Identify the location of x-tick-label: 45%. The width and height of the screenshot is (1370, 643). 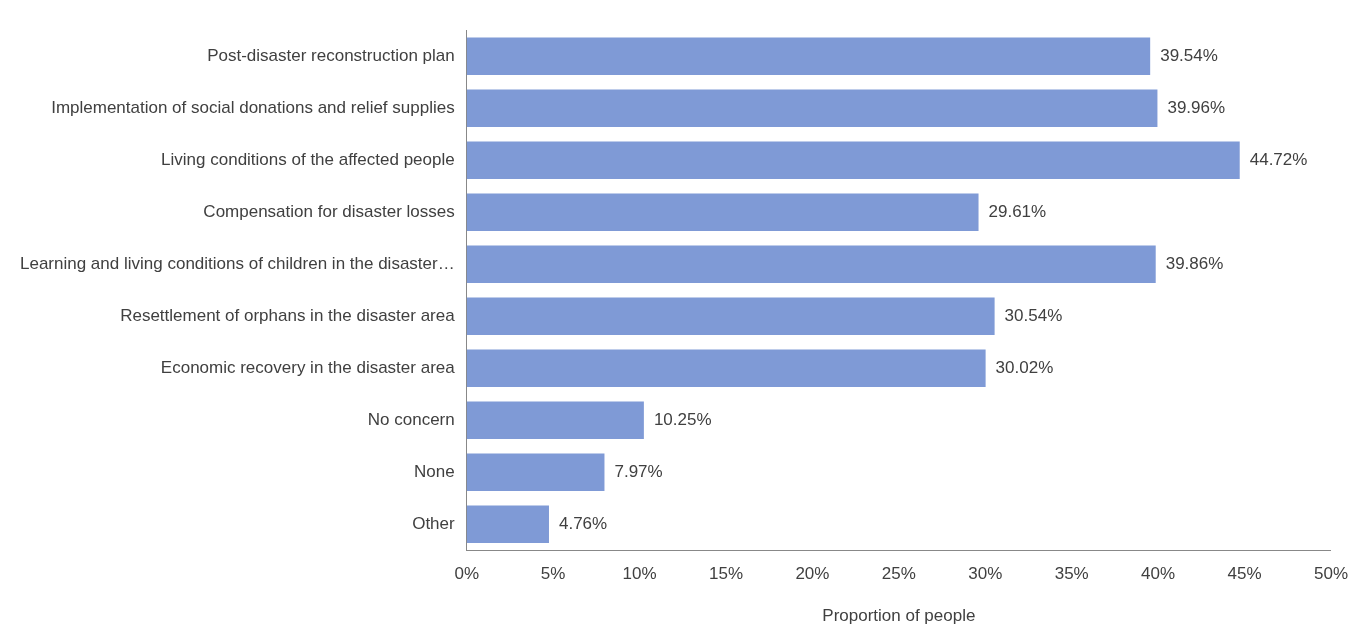
(1244, 574).